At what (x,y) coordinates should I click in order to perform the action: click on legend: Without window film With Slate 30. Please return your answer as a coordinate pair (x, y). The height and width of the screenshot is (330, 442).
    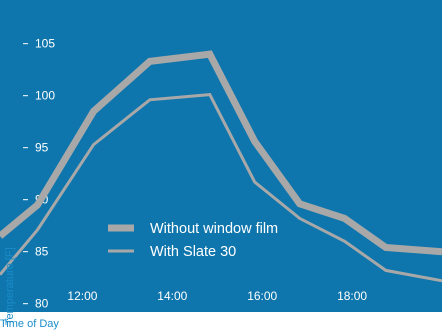
    Looking at the image, I should click on (193, 240).